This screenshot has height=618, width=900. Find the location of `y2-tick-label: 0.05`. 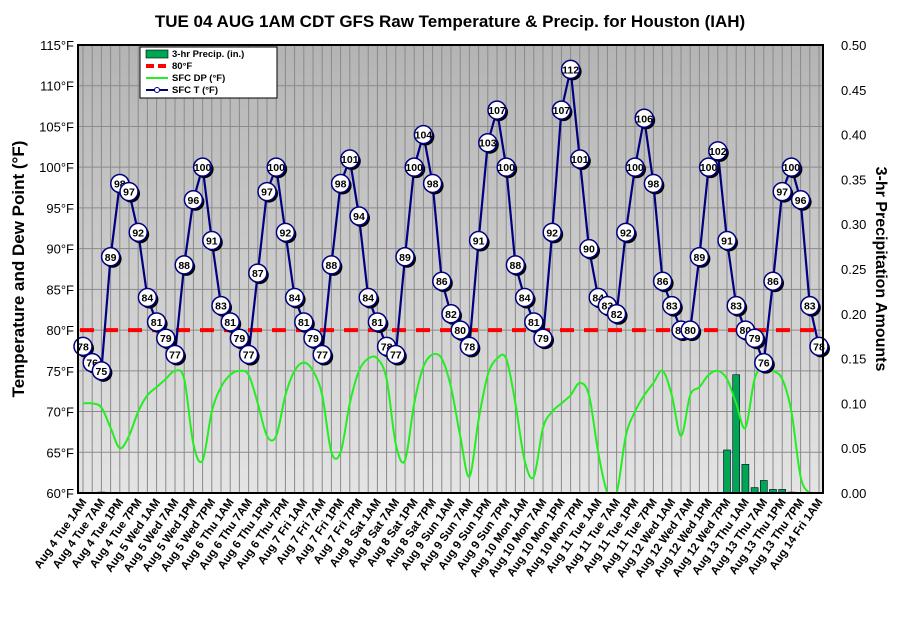

y2-tick-label: 0.05 is located at coordinates (853, 448).